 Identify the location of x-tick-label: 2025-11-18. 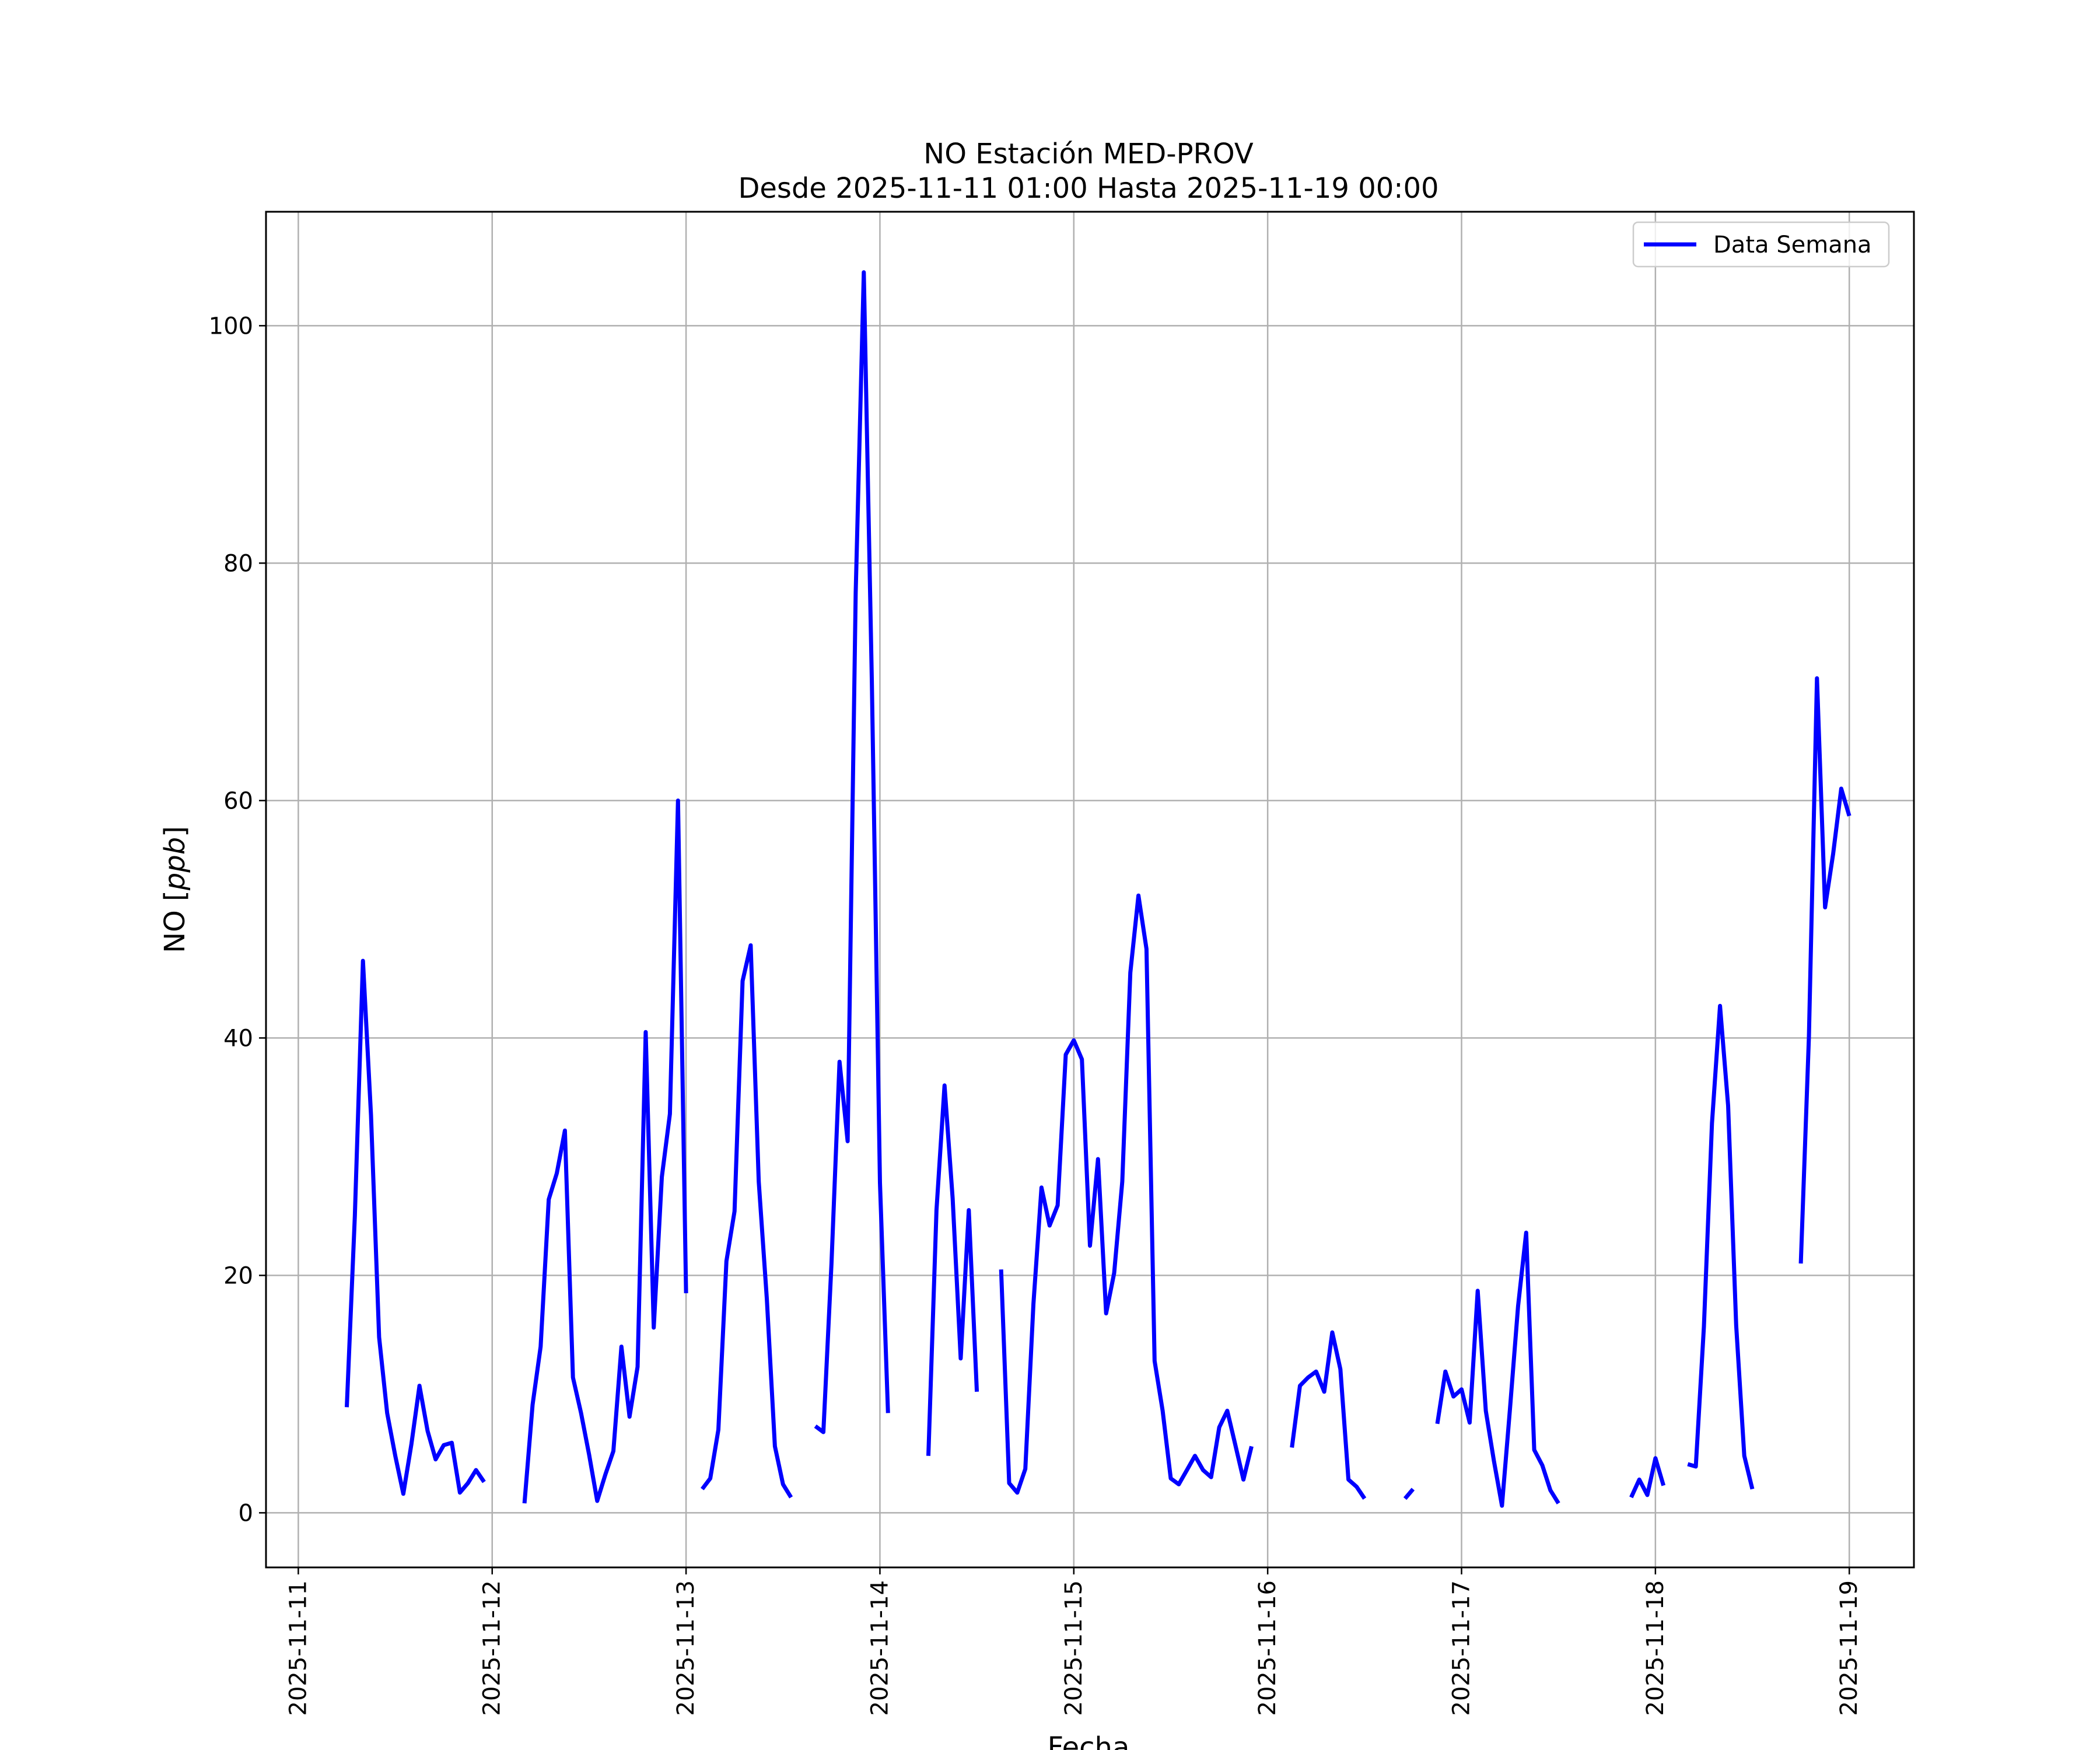
(1655, 1648).